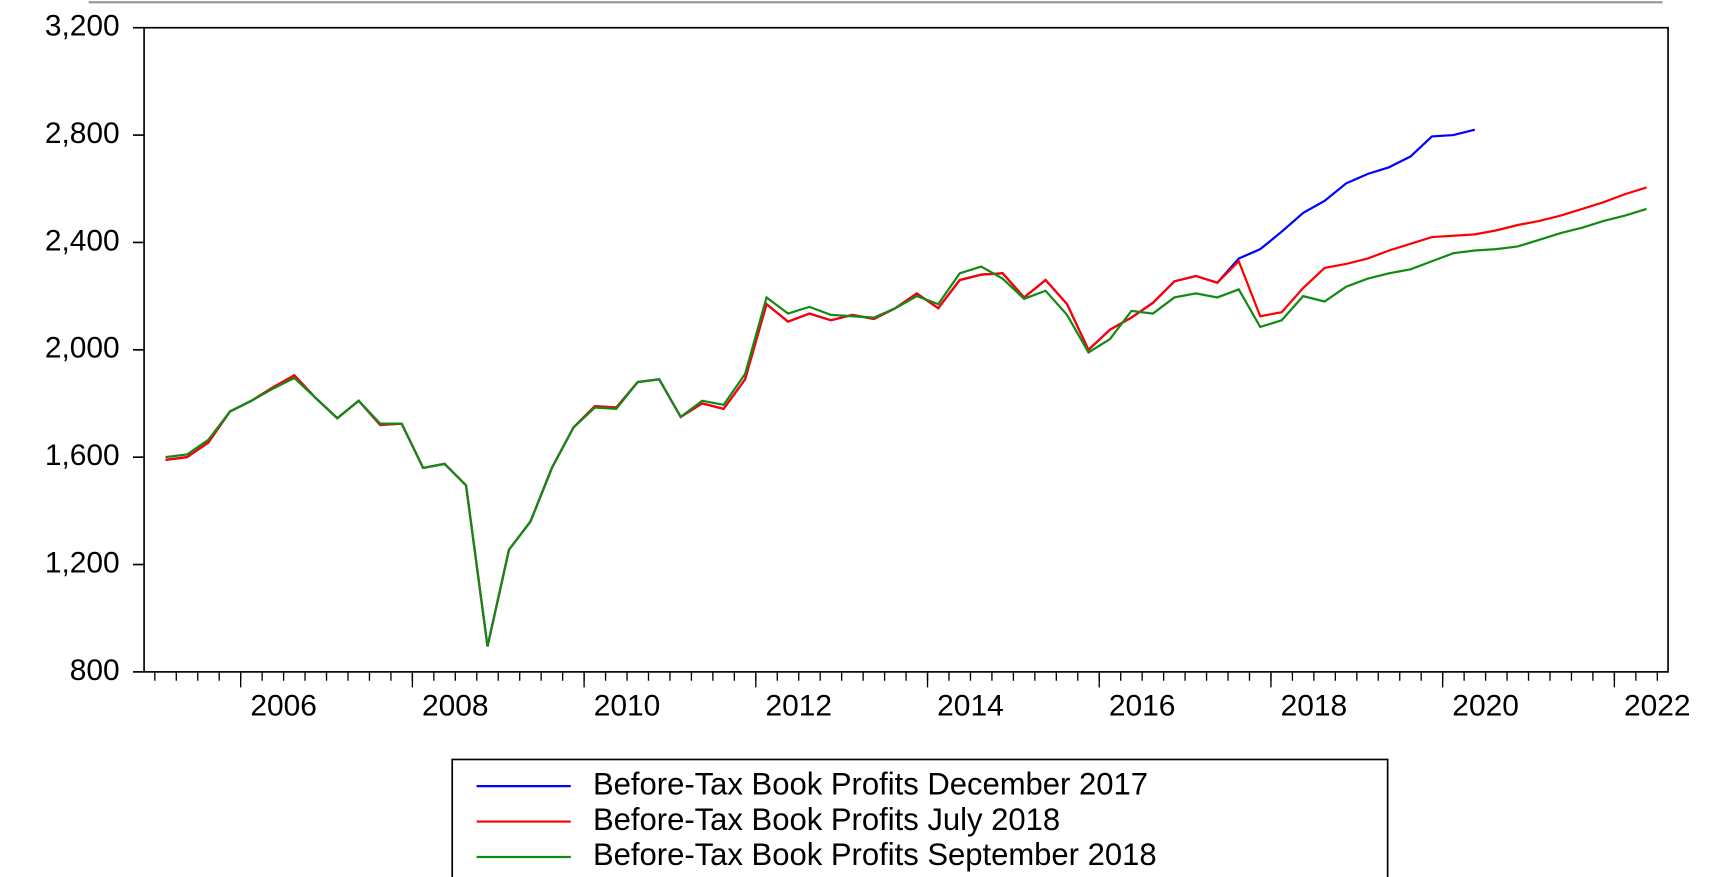 The height and width of the screenshot is (877, 1729). Describe the element at coordinates (283, 705) in the screenshot. I see `x-tick-label: 2006` at that location.